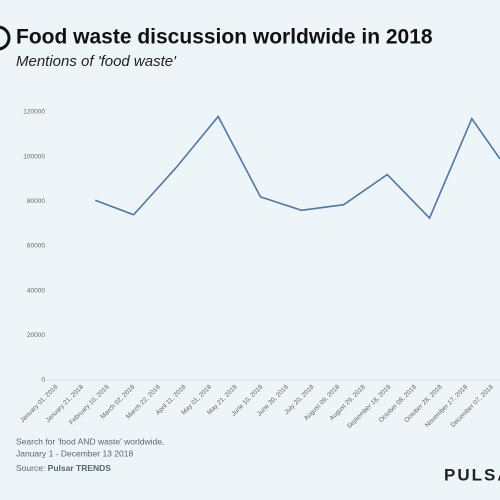  Describe the element at coordinates (34, 156) in the screenshot. I see `y-tick-label: 100000` at that location.